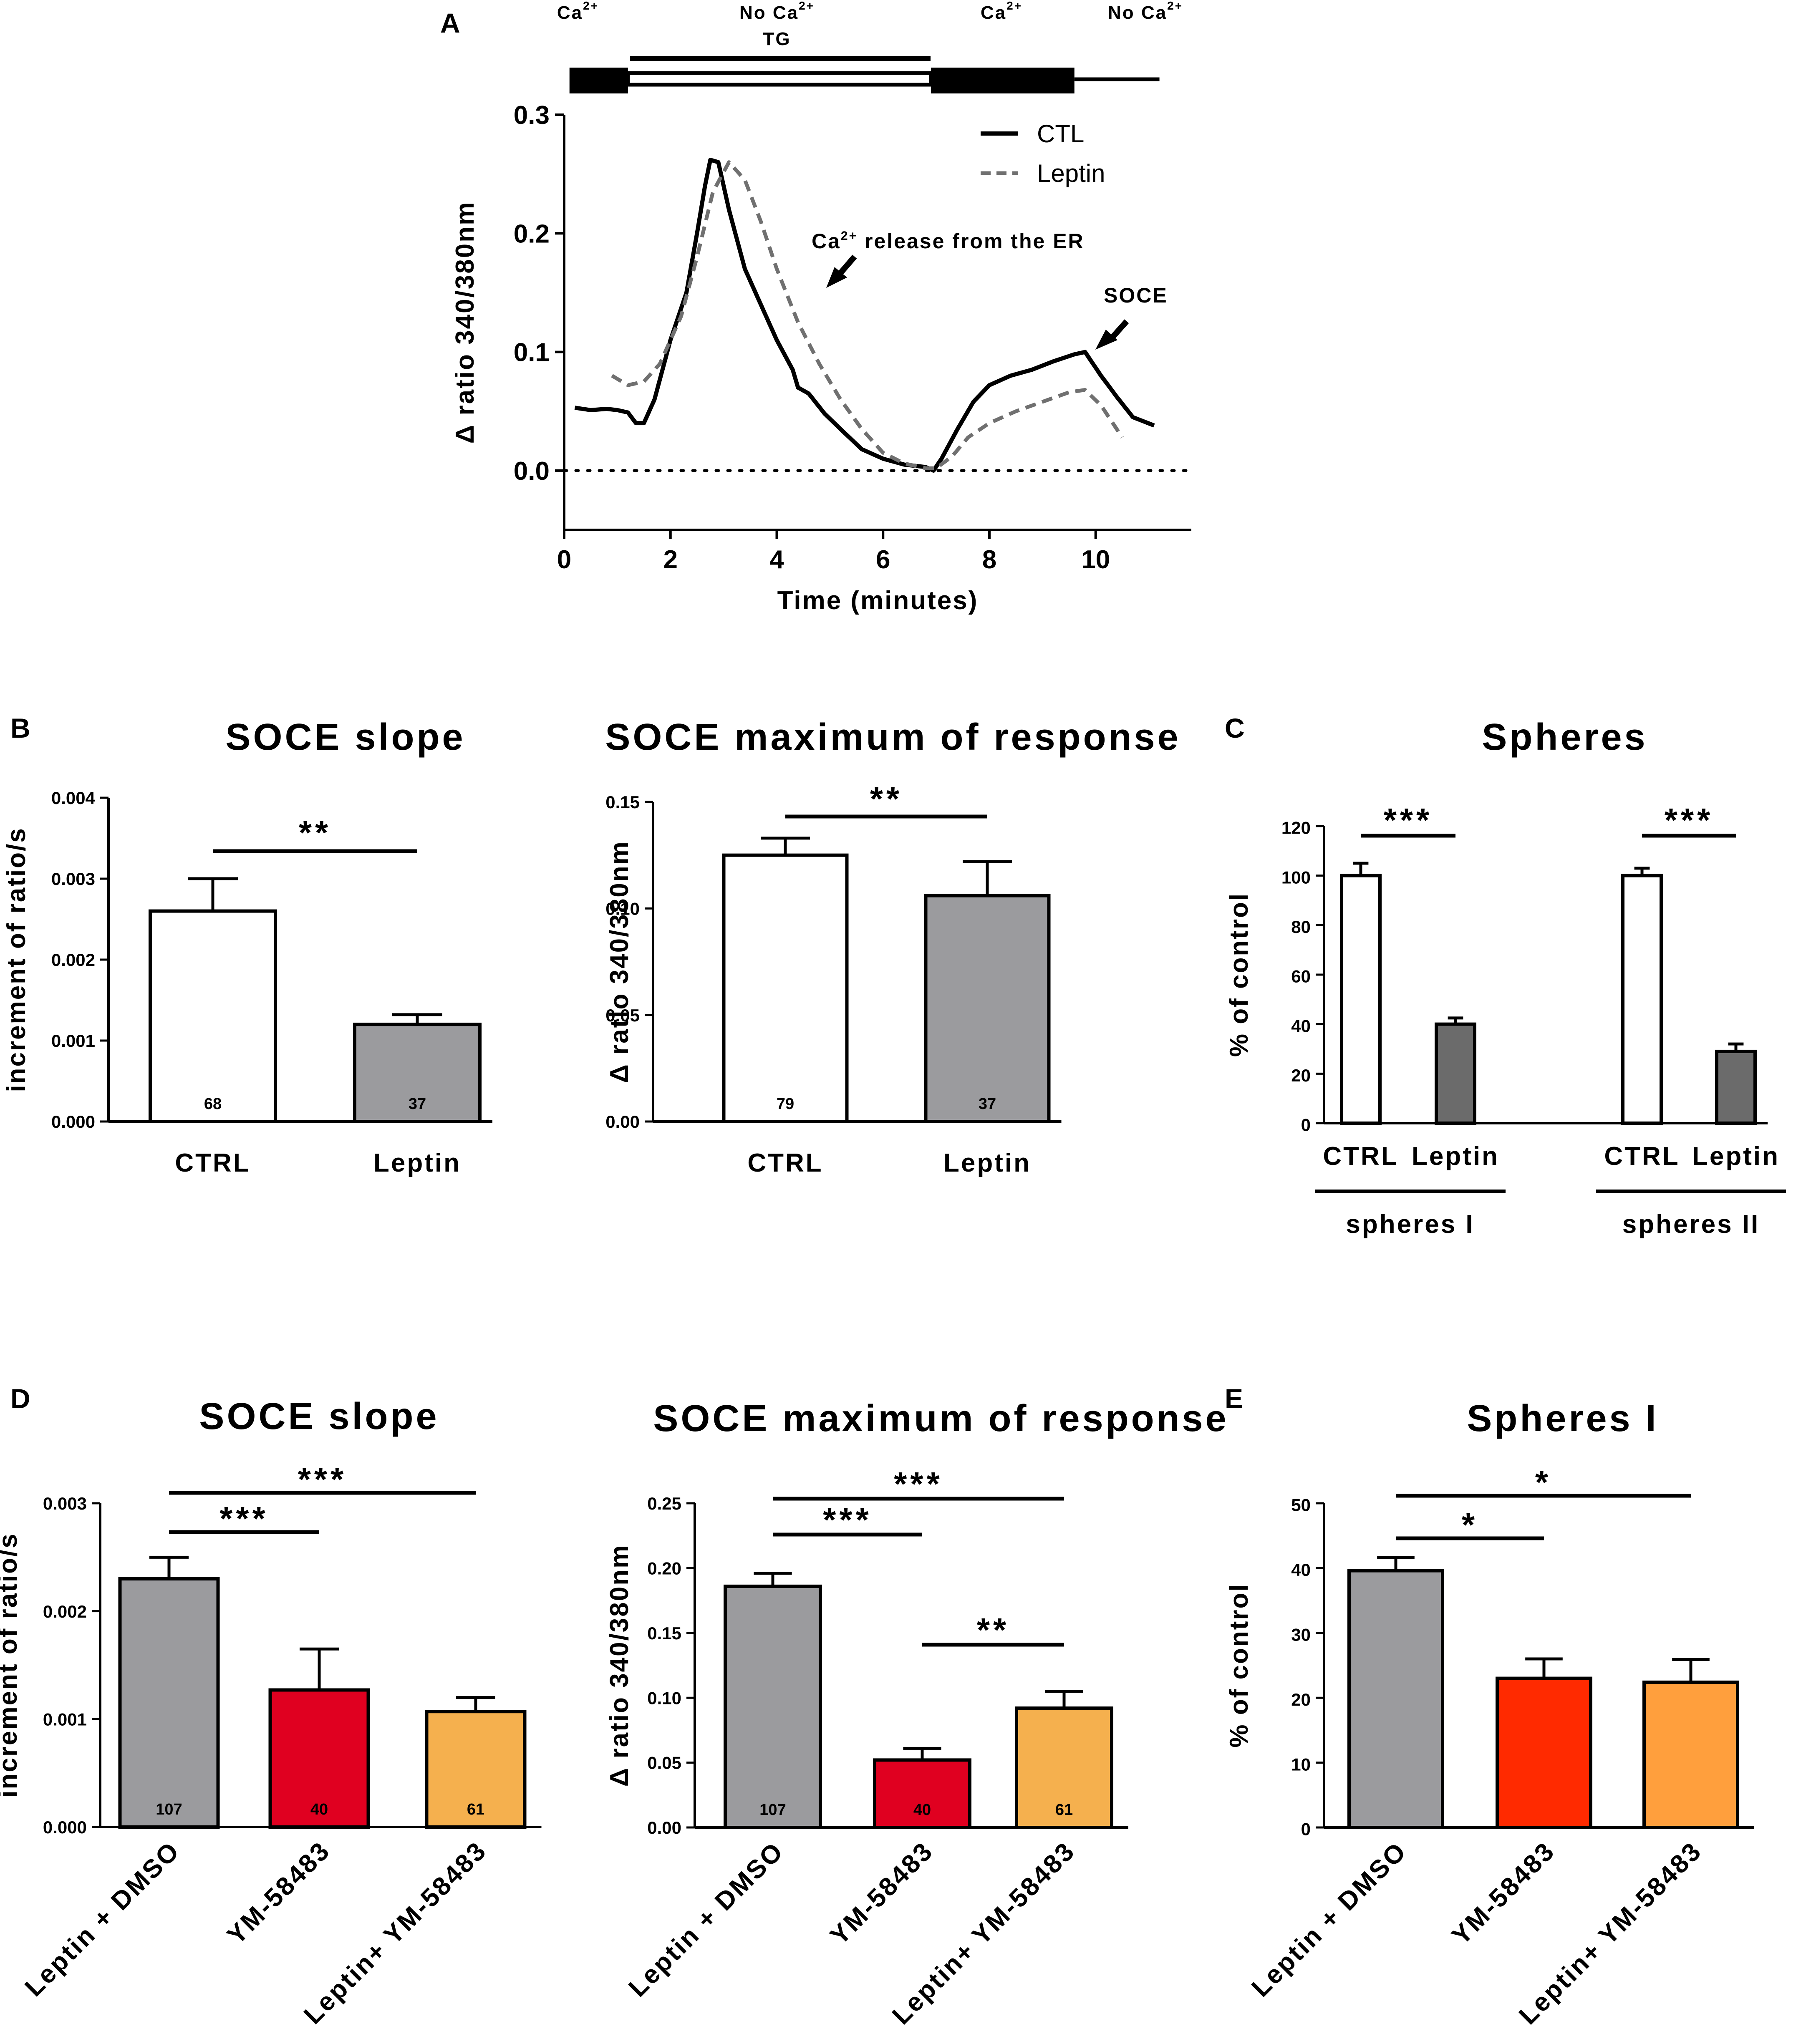 This screenshot has height=2044, width=1806. What do you see at coordinates (864, 315) in the screenshot?
I see `series-line-ctl` at bounding box center [864, 315].